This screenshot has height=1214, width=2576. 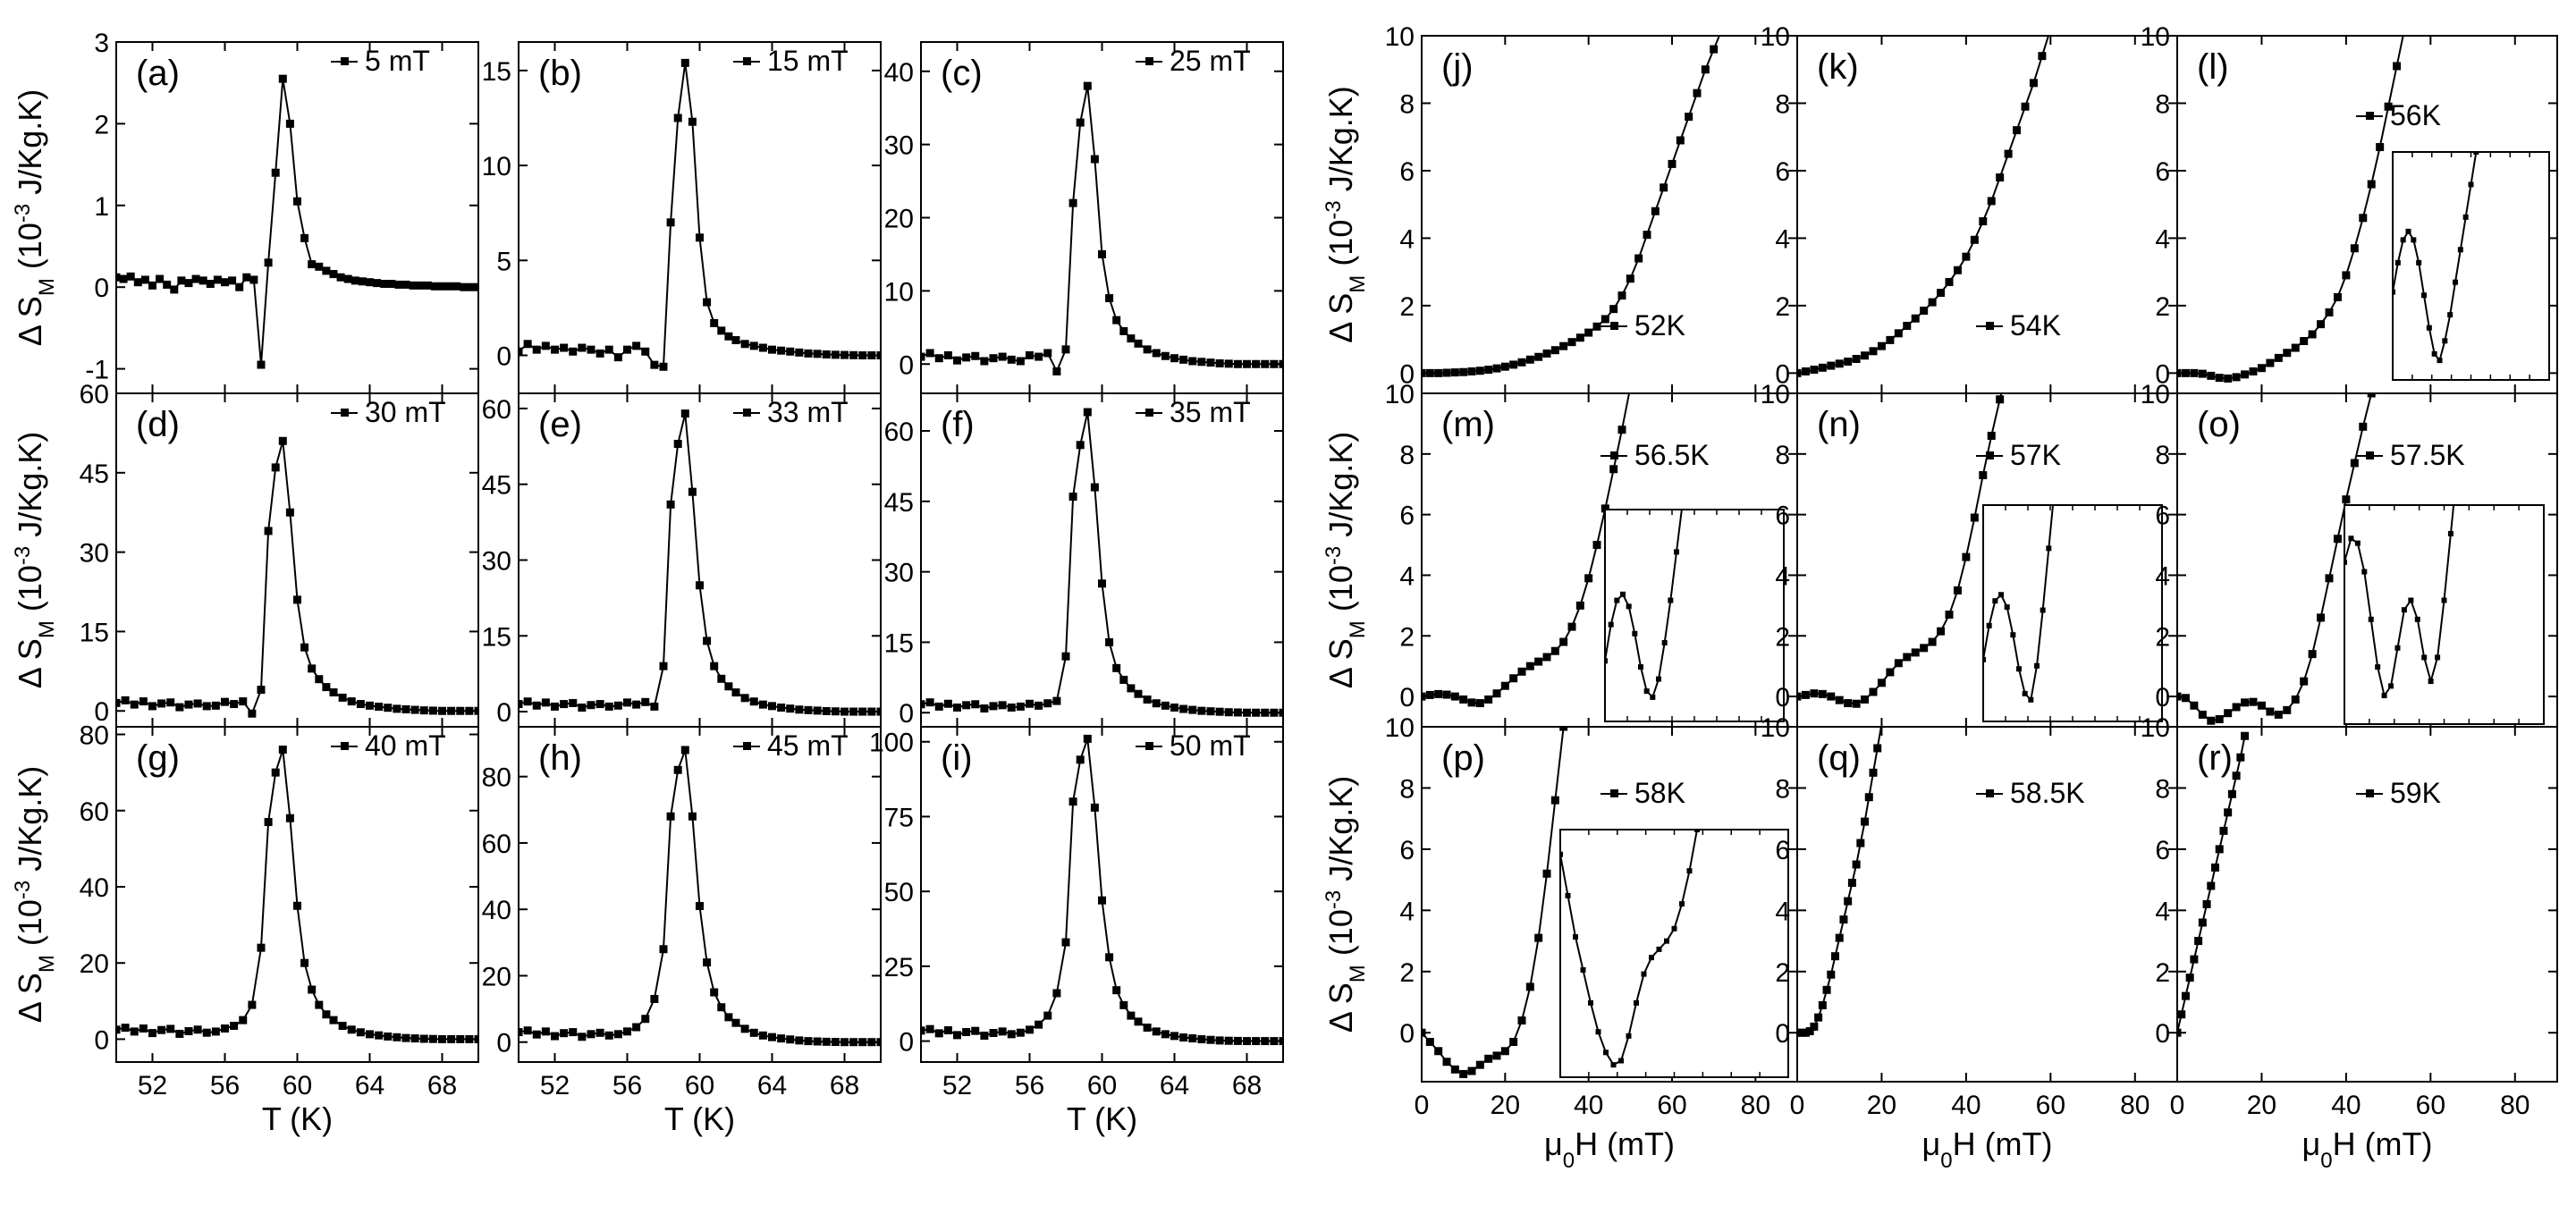 What do you see at coordinates (2162, 172) in the screenshot?
I see `y-tick-label-l: 6` at bounding box center [2162, 172].